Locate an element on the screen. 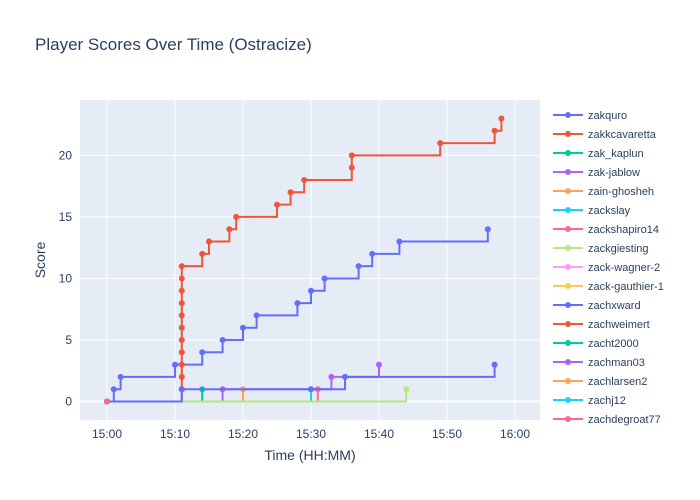 This screenshot has height=500, width=700. legend-label: zachman03 is located at coordinates (616, 363).